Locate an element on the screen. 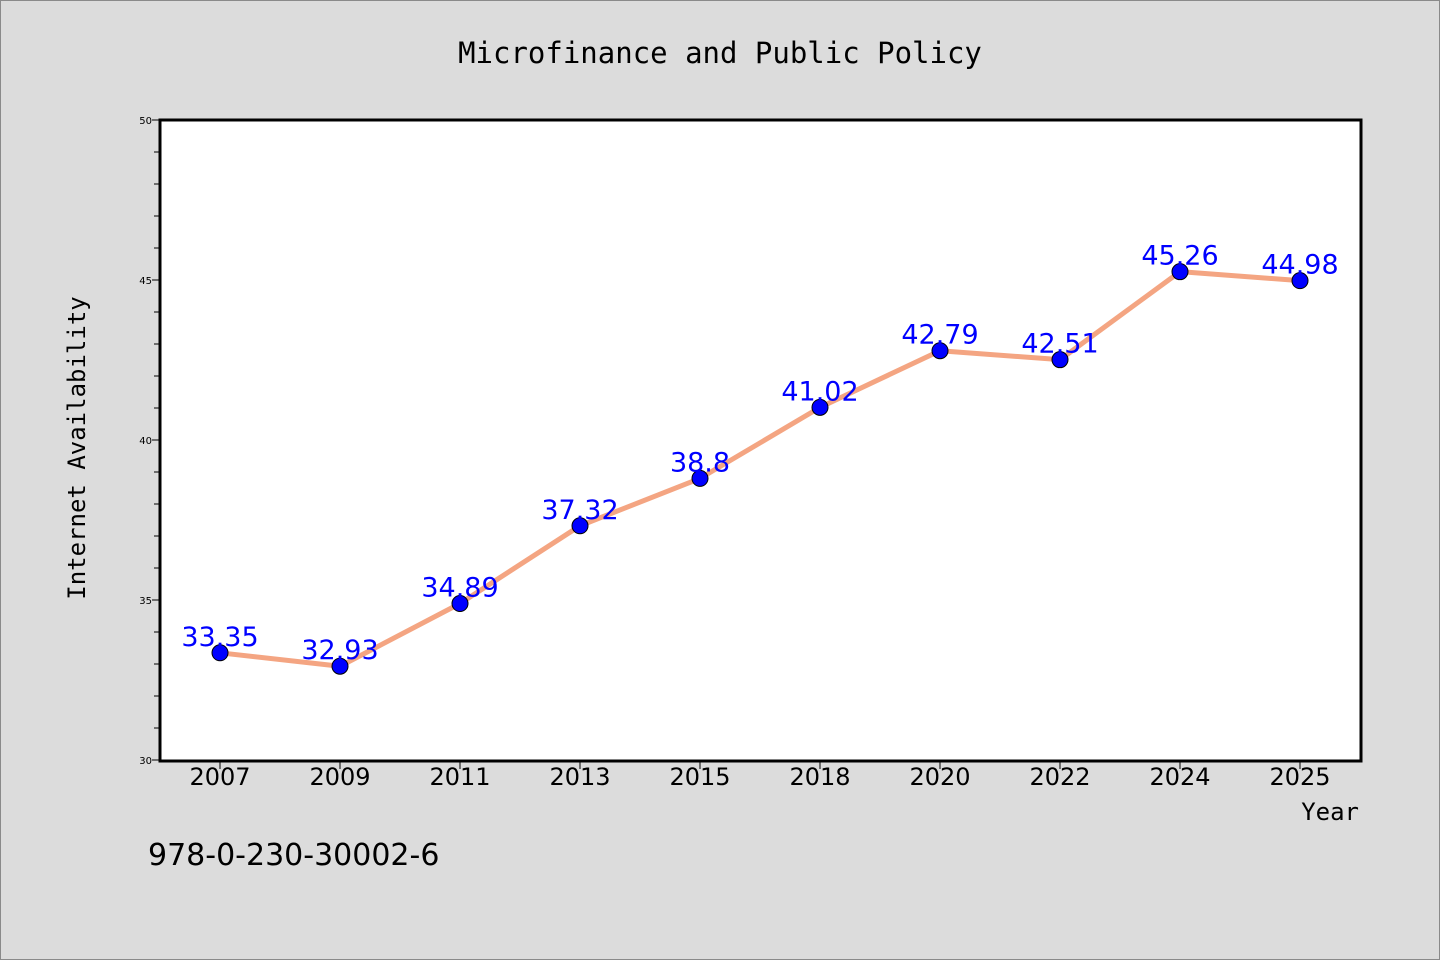  data-label: 38.8 is located at coordinates (700, 462).